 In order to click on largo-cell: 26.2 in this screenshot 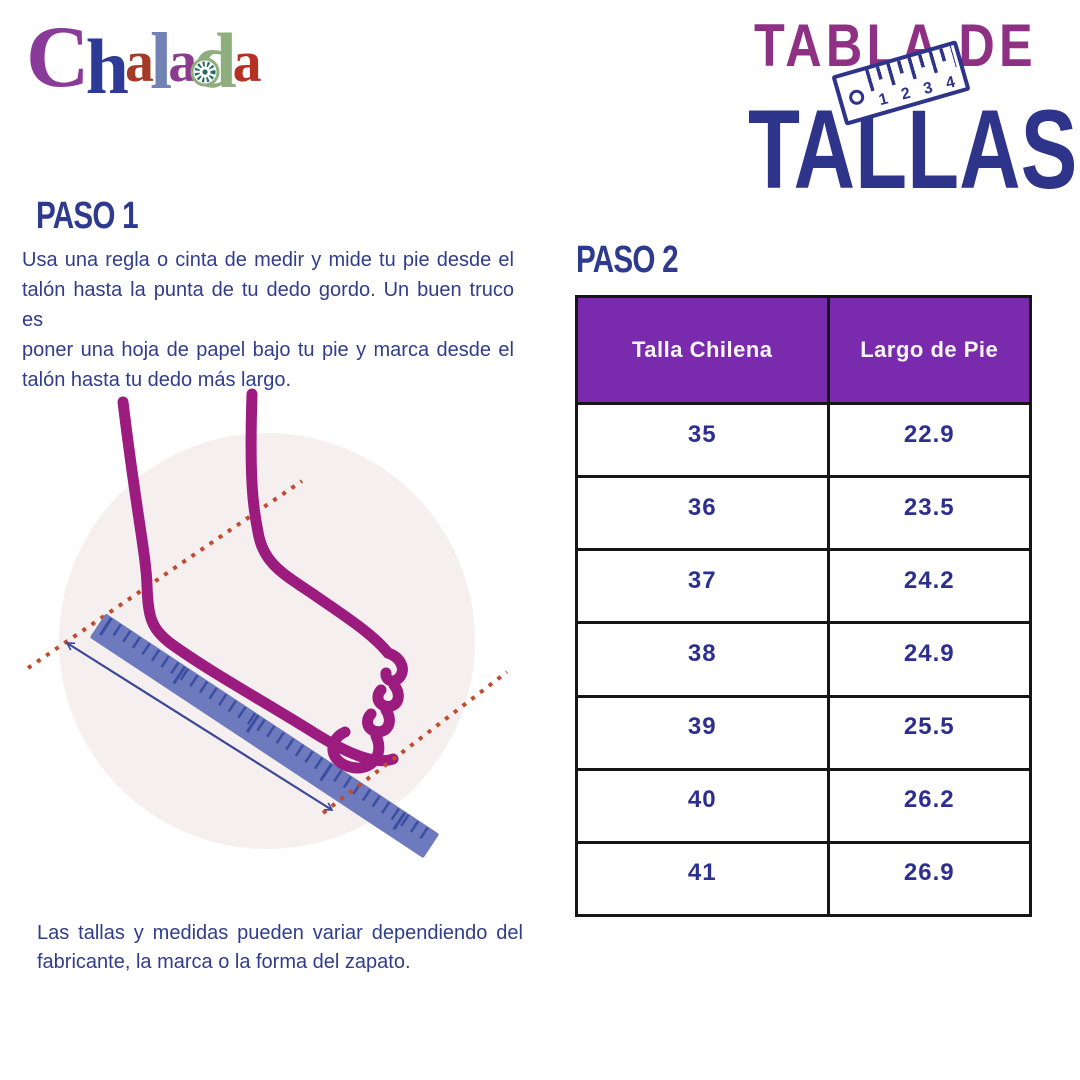, I will do `click(929, 805)`.